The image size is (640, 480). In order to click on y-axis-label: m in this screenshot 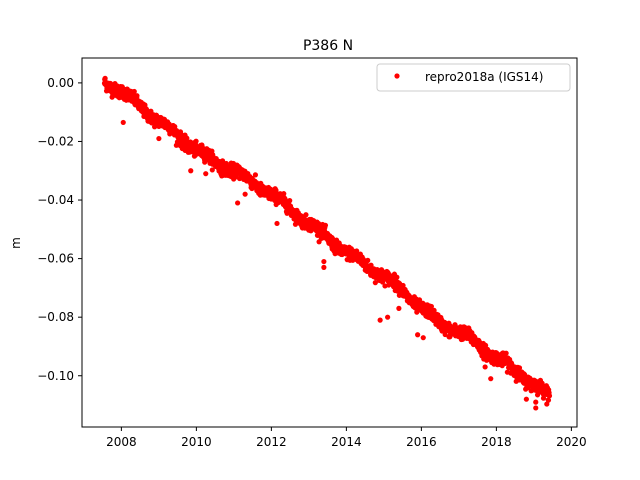, I will do `click(16, 243)`.